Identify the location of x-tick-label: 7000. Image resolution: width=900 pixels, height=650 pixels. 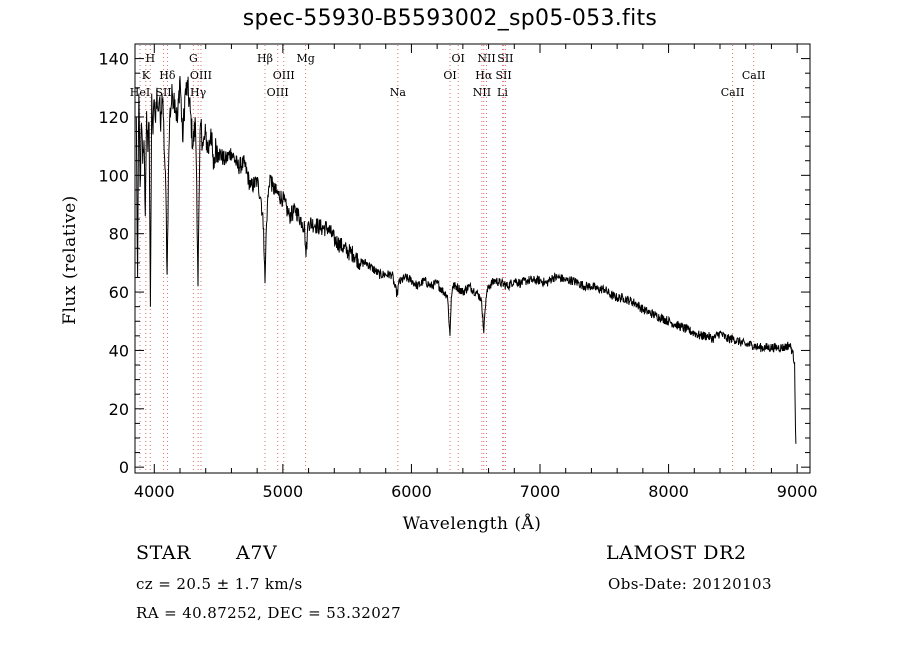
(540, 491).